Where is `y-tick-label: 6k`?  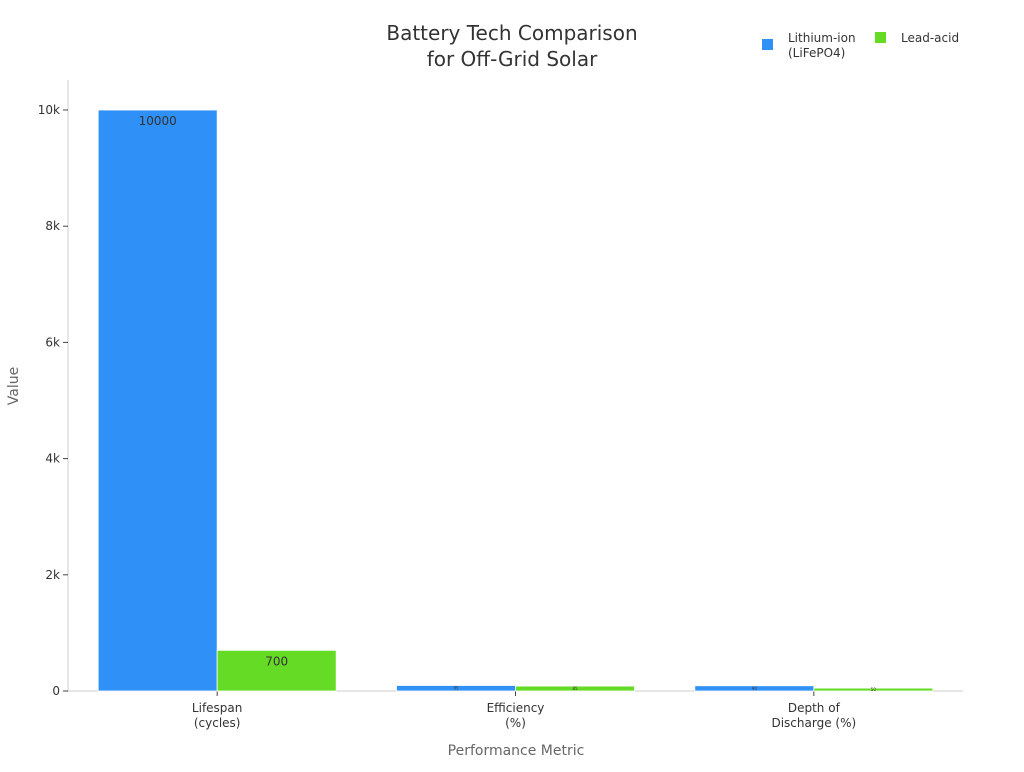 y-tick-label: 6k is located at coordinates (52, 342).